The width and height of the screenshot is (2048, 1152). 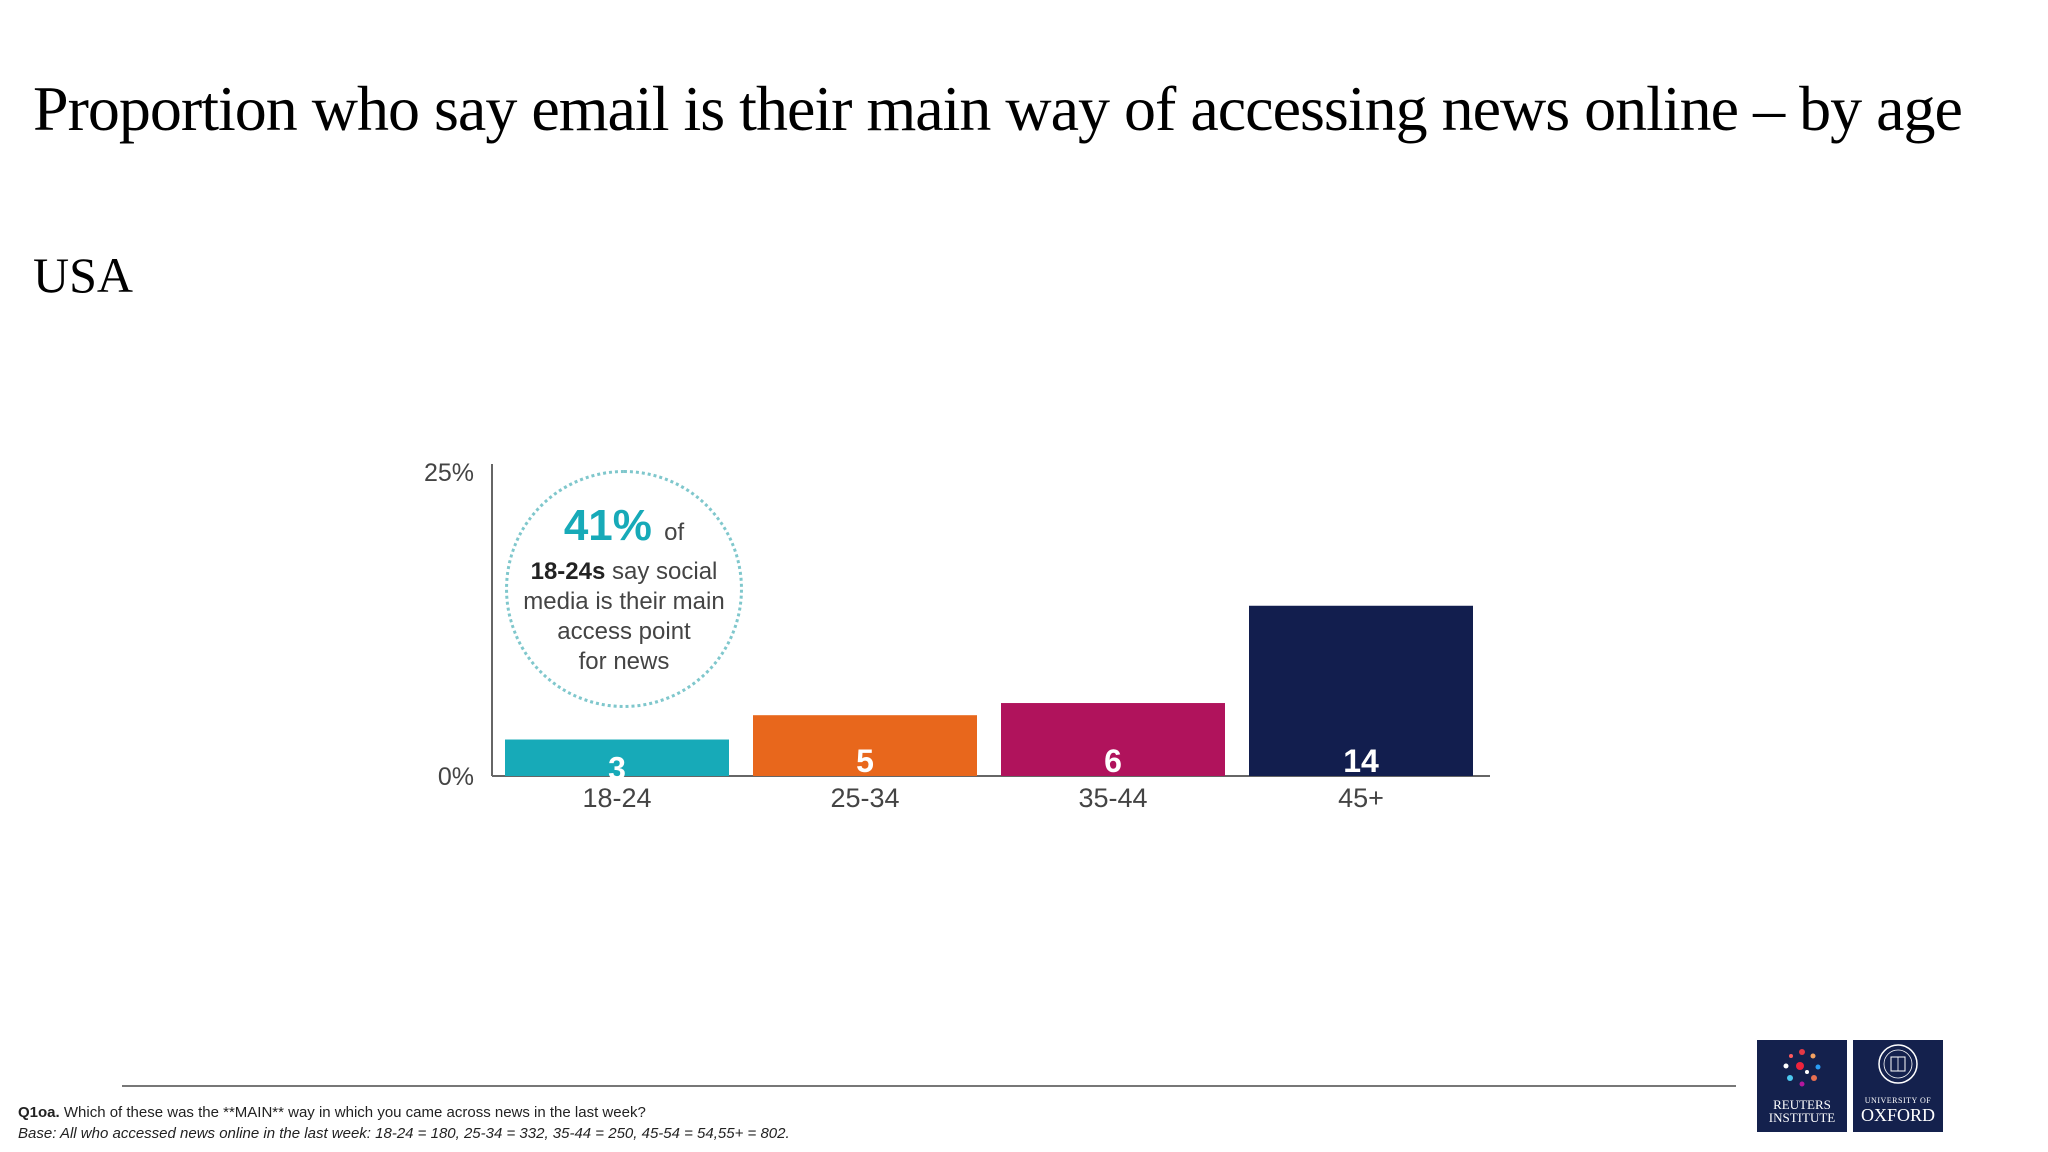 I want to click on reuters-institute-logo: REUTERS INSTITUTE, so click(x=1802, y=1086).